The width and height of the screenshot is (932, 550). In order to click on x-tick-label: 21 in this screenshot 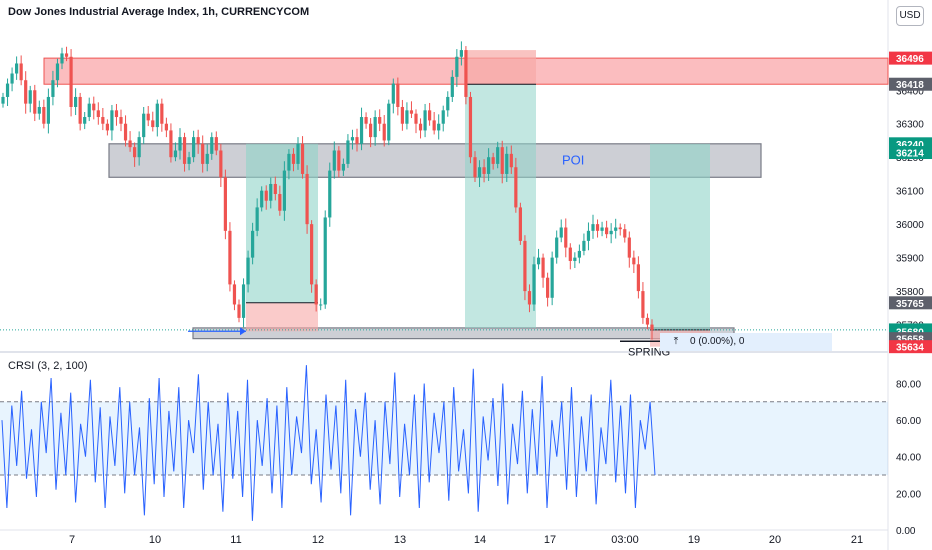, I will do `click(857, 540)`.